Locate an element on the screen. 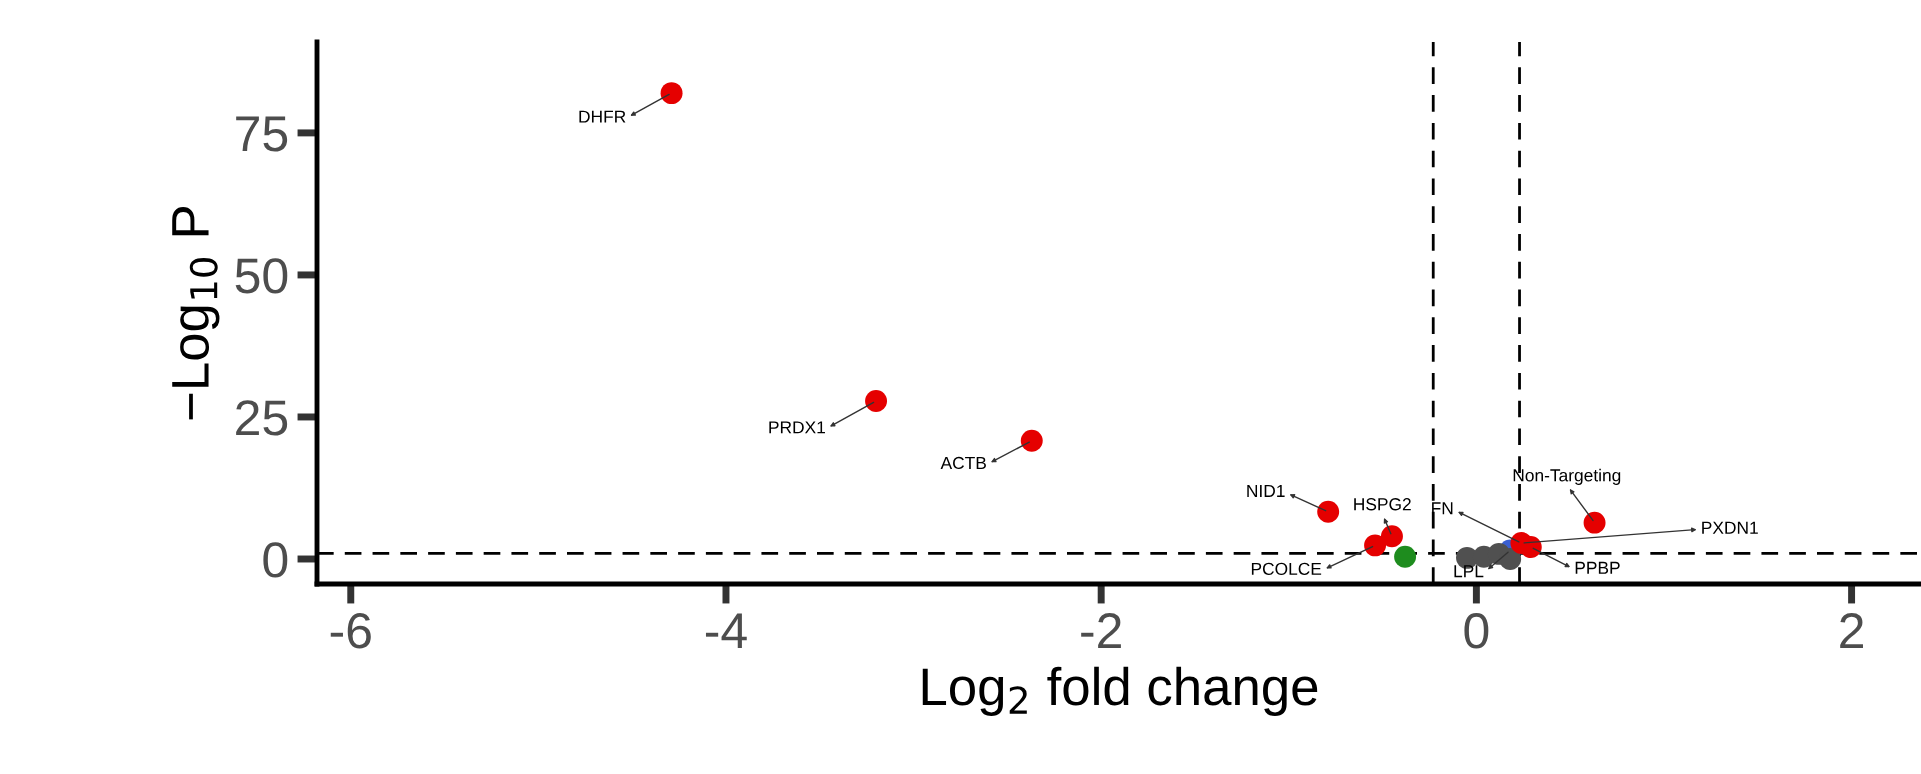  x-tick-label: -4 is located at coordinates (726, 631).